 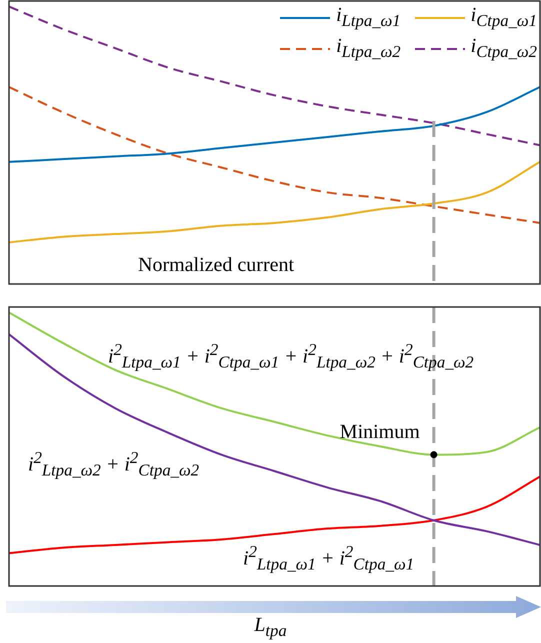 What do you see at coordinates (503, 17) in the screenshot?
I see `legend-label: i$_{Ctpa_ω1}$` at bounding box center [503, 17].